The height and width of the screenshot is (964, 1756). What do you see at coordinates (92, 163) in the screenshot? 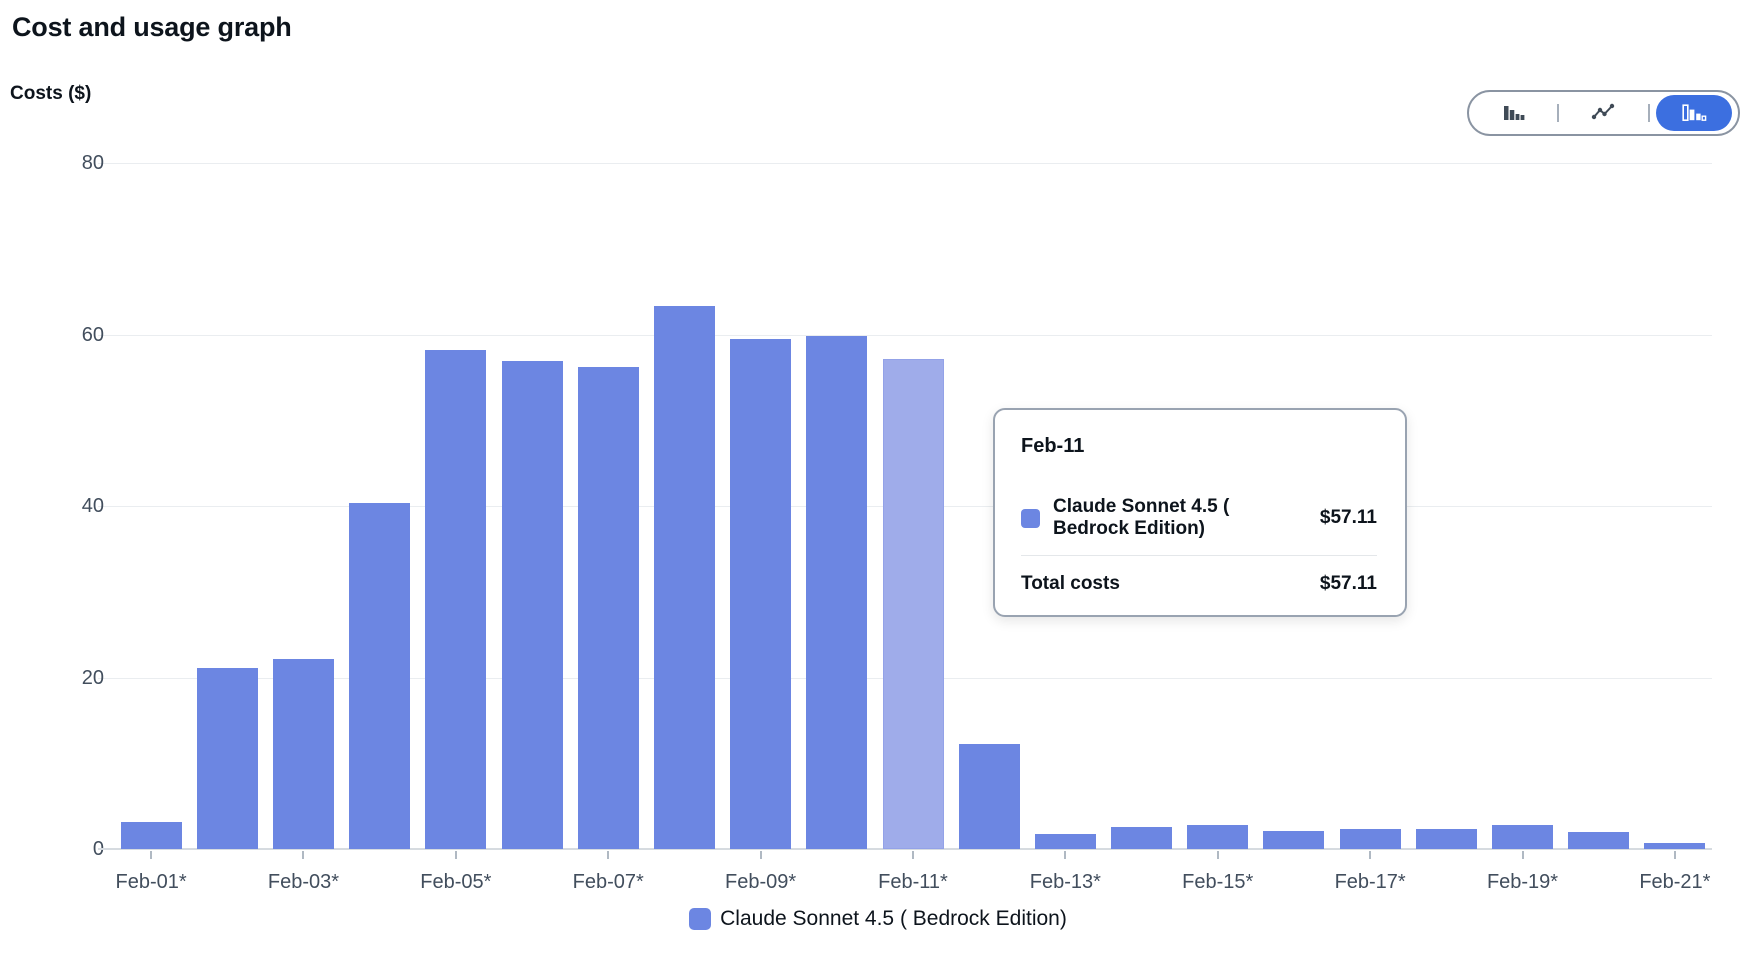
I see `y-axis-label-80: 80` at bounding box center [92, 163].